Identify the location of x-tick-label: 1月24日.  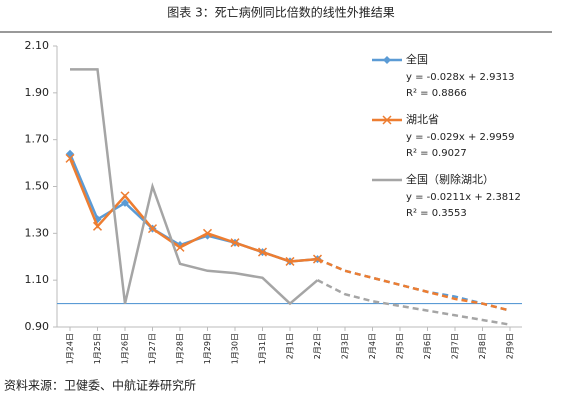
(70, 348).